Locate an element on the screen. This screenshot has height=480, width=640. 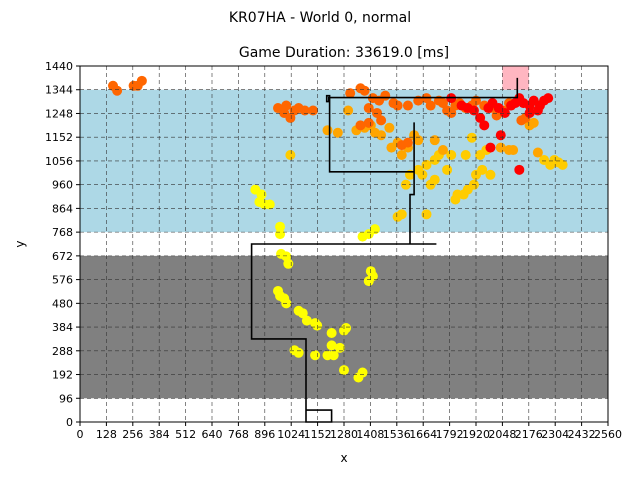
y-tick-label: 384 is located at coordinates (62, 327).